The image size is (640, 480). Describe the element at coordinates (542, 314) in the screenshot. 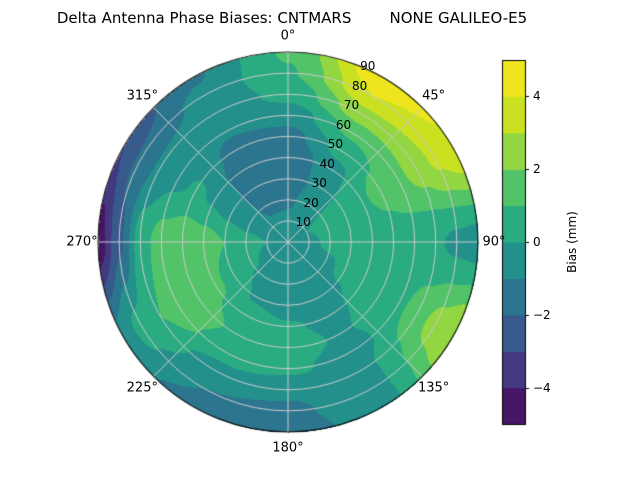

I see `colorbar-tick-label: −2` at that location.